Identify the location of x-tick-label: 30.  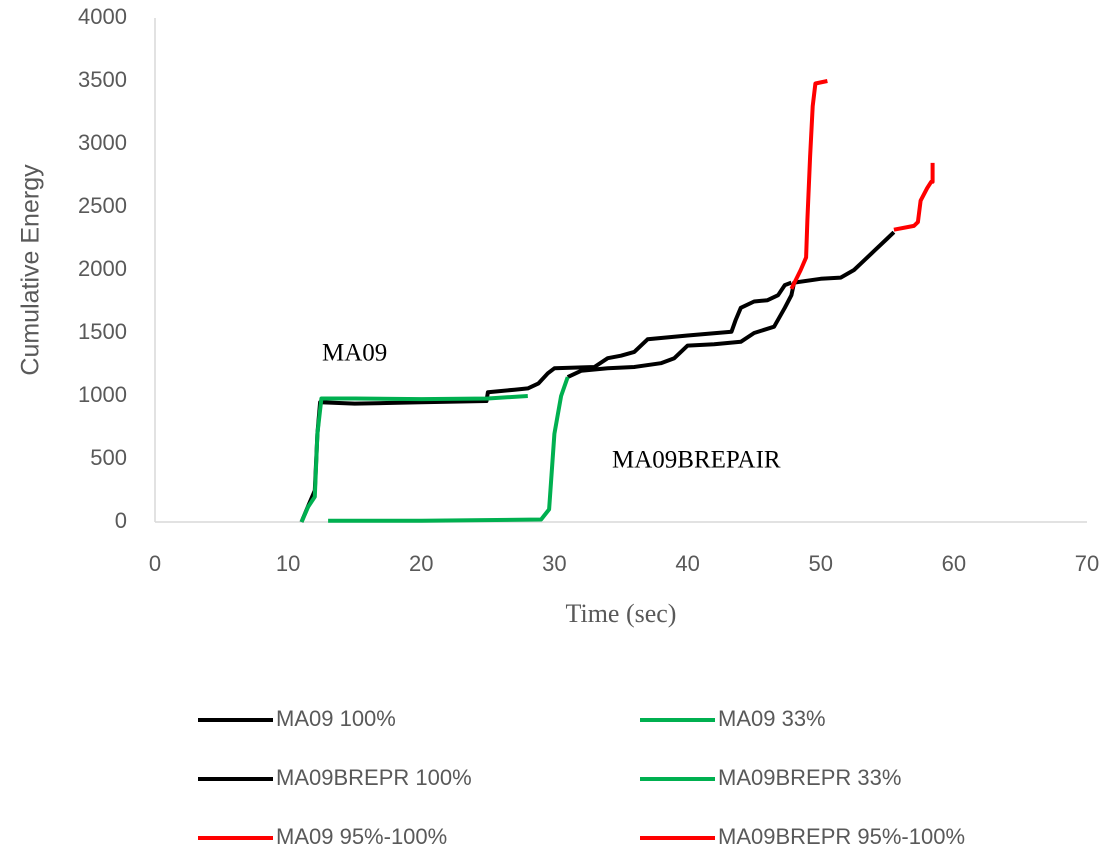
(554, 563).